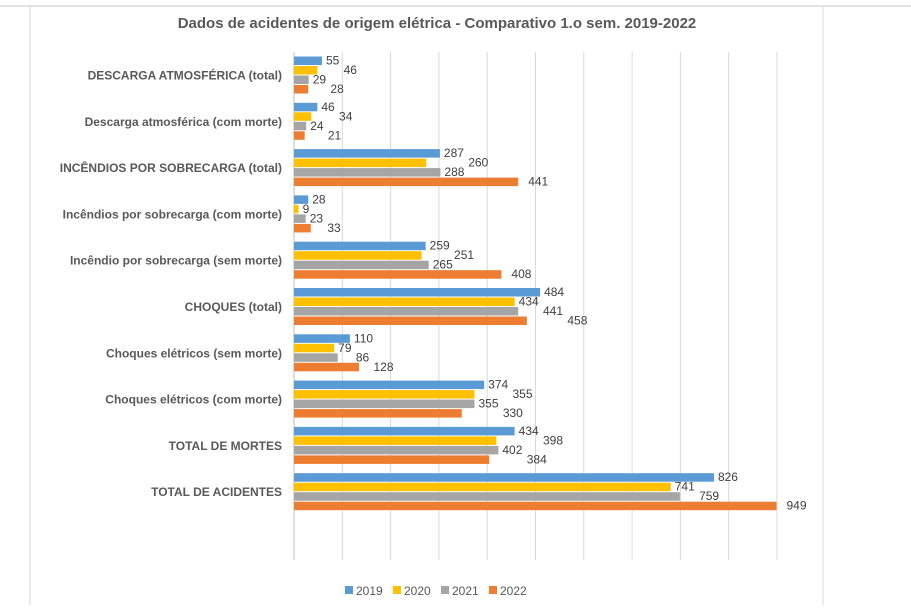 The image size is (911, 610). What do you see at coordinates (349, 590) in the screenshot?
I see `legend-swatch-2019` at bounding box center [349, 590].